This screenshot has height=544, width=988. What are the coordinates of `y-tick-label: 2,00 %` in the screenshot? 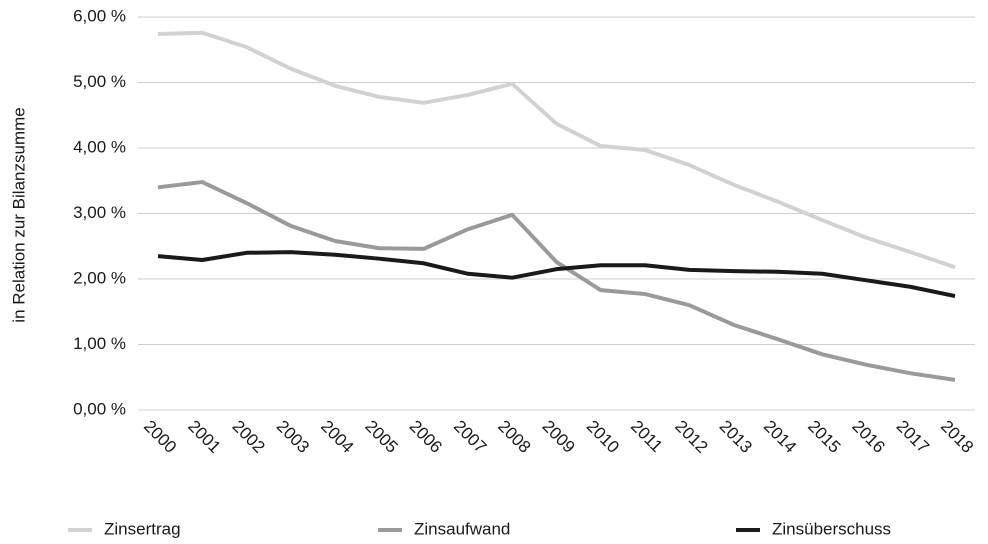 It's located at (99, 277).